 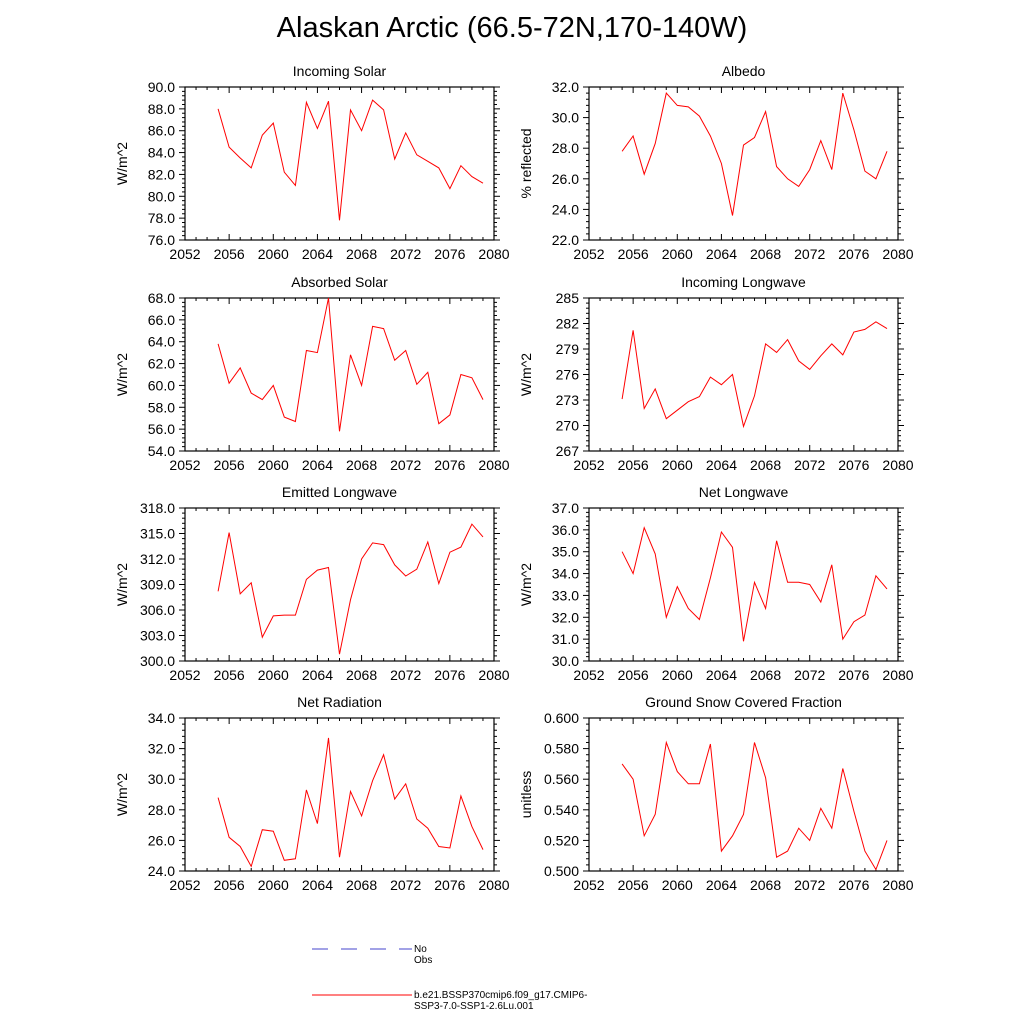 What do you see at coordinates (273, 254) in the screenshot?
I see `panel-1-xtick-label: 2060` at bounding box center [273, 254].